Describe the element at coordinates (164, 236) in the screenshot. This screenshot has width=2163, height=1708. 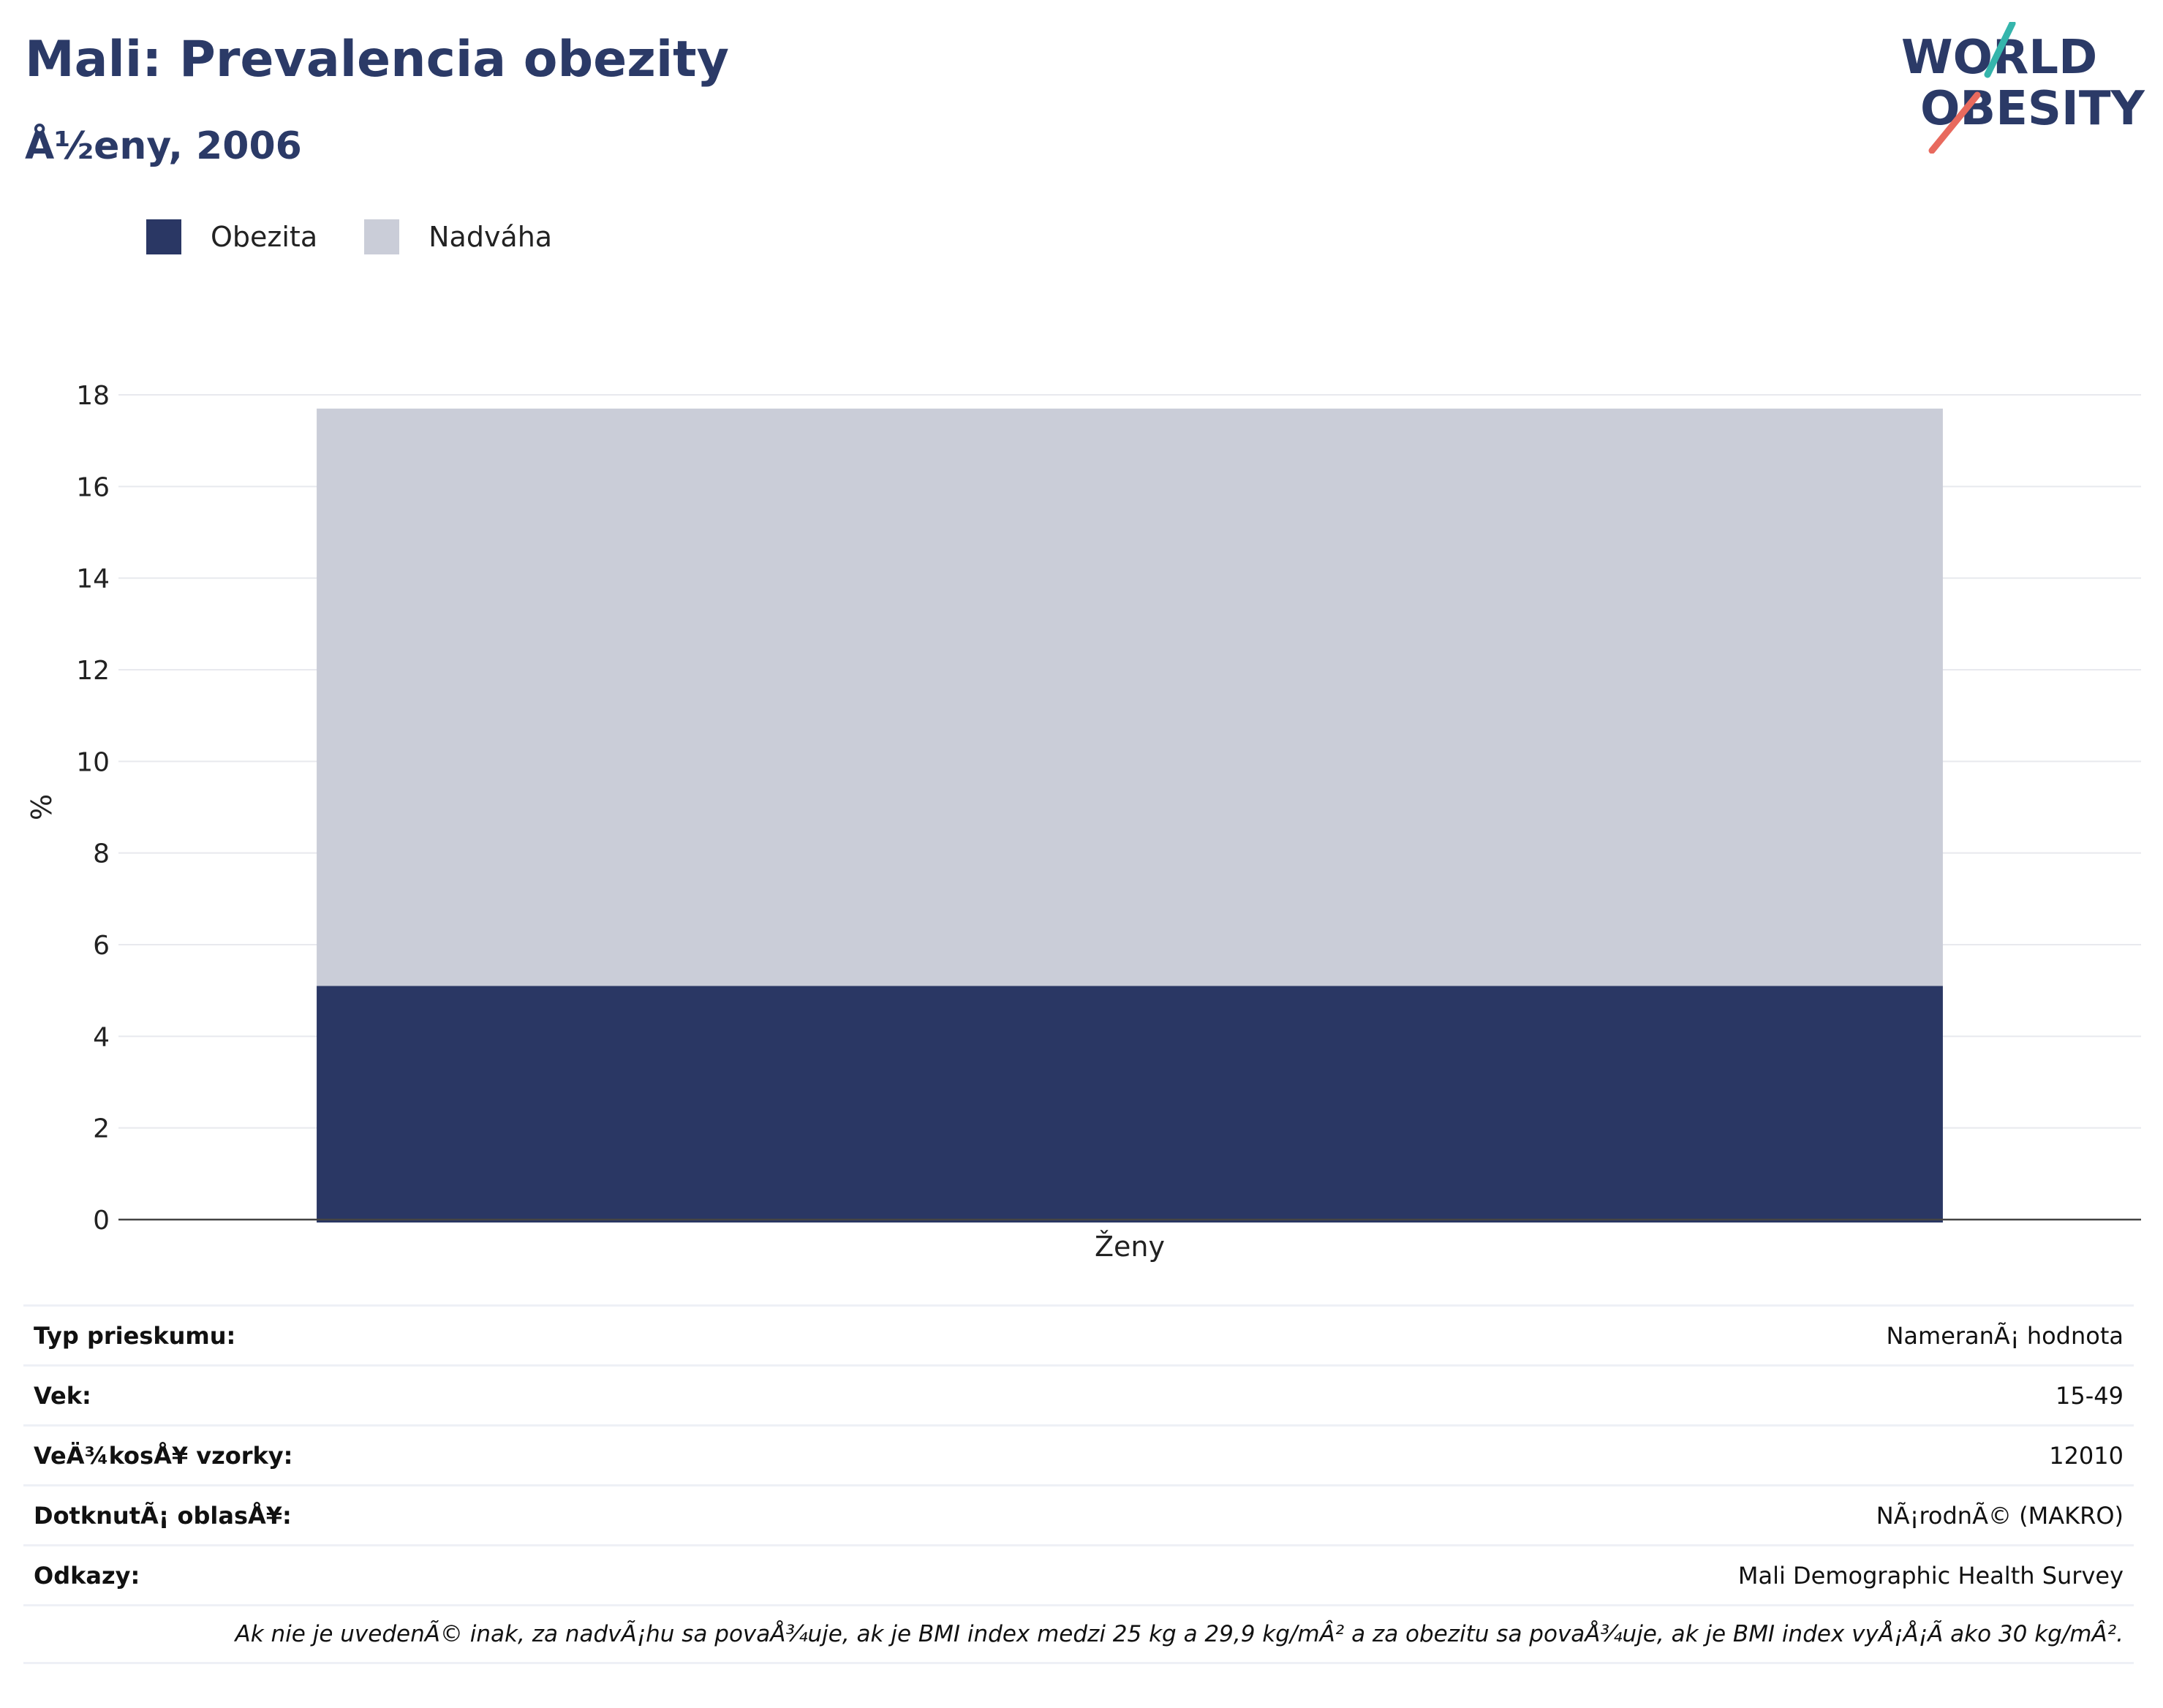
I see `legend-swatch-obezita` at that location.